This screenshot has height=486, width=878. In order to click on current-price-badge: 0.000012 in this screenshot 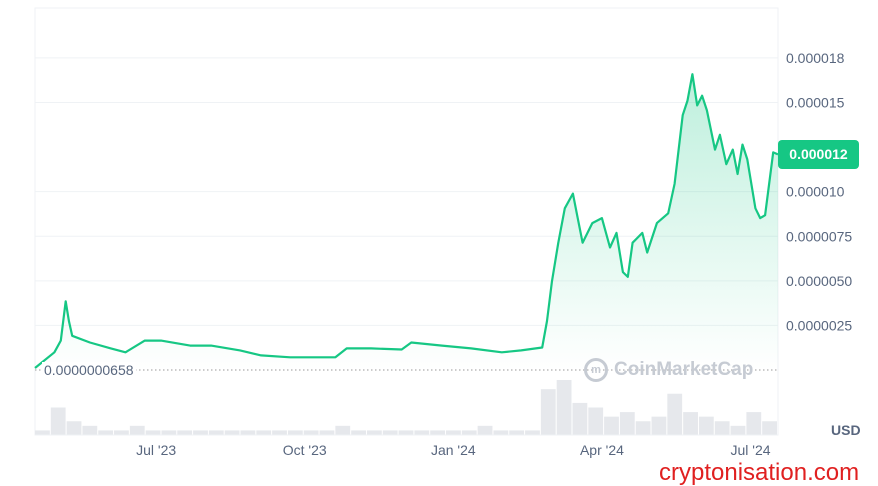, I will do `click(818, 155)`.